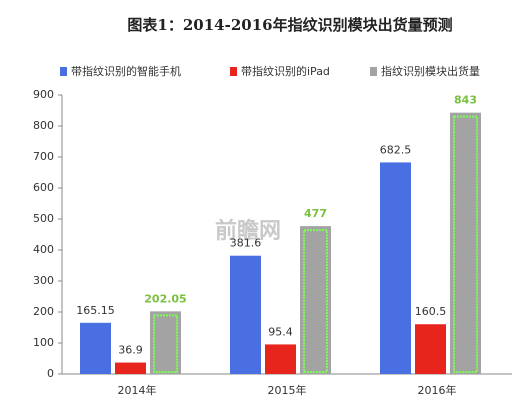 Image resolution: width=530 pixels, height=406 pixels. Describe the element at coordinates (285, 71) in the screenshot. I see `legend-label: 带指纹识别的iPad` at that location.